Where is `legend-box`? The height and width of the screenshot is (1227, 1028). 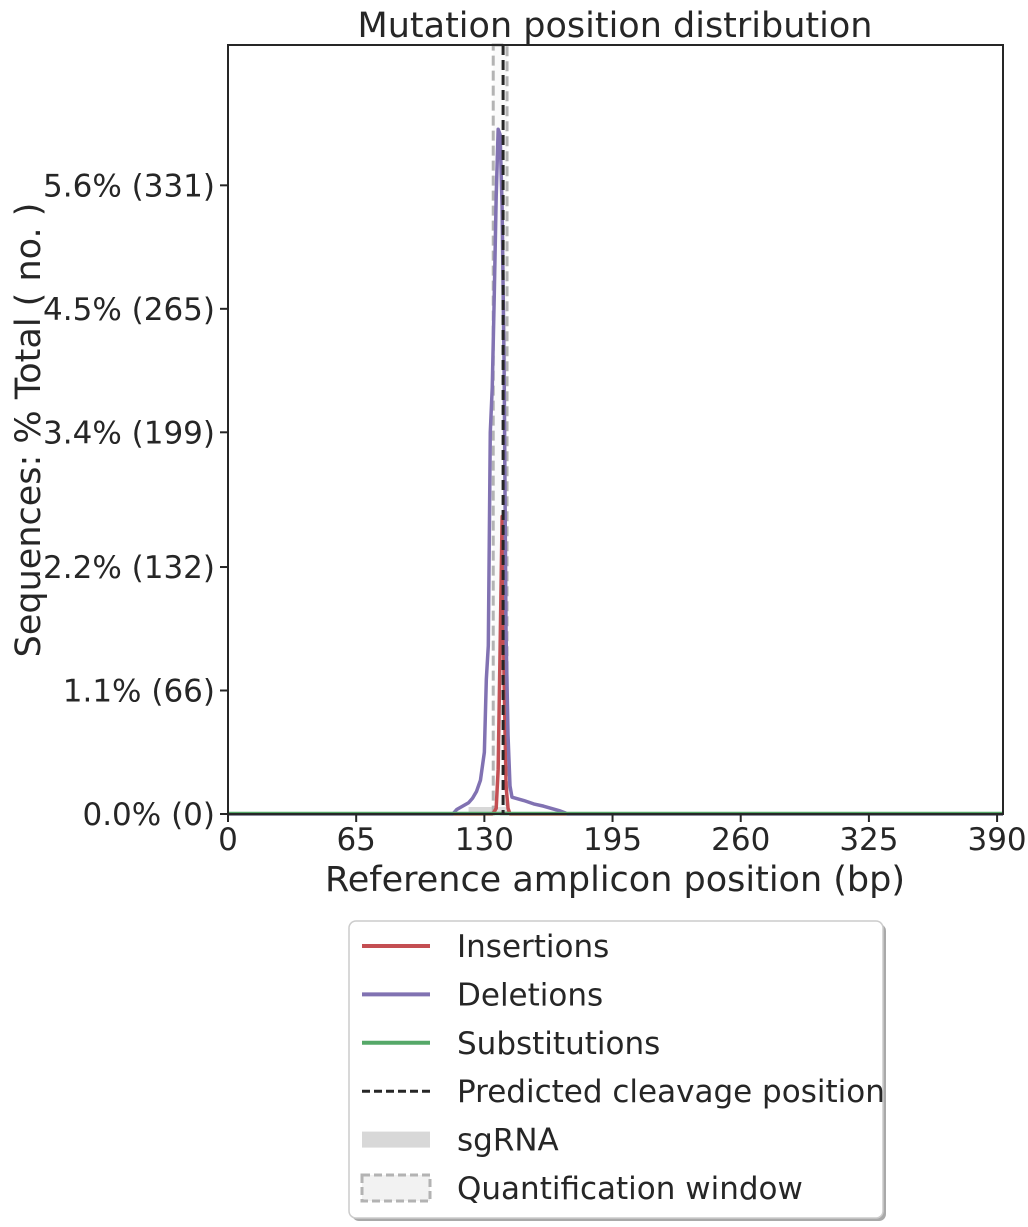
legend-box is located at coordinates (616, 1069).